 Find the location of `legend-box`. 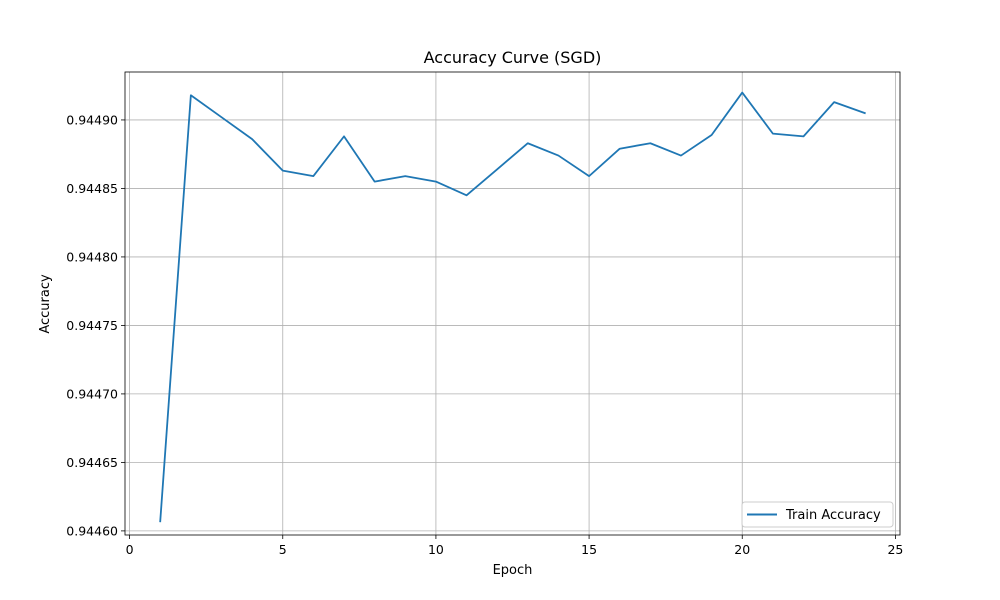

legend-box is located at coordinates (817, 514).